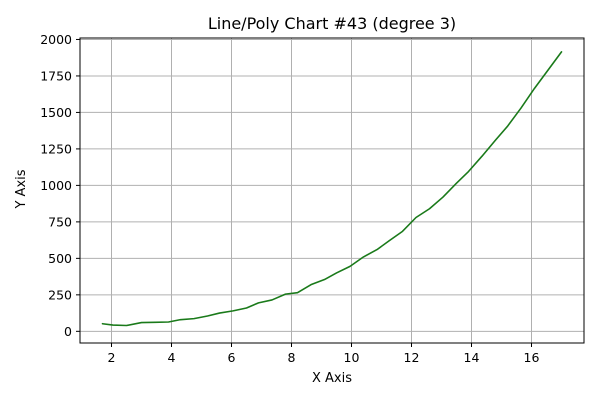 The height and width of the screenshot is (400, 600). I want to click on x-axis-label: X Axis, so click(332, 378).